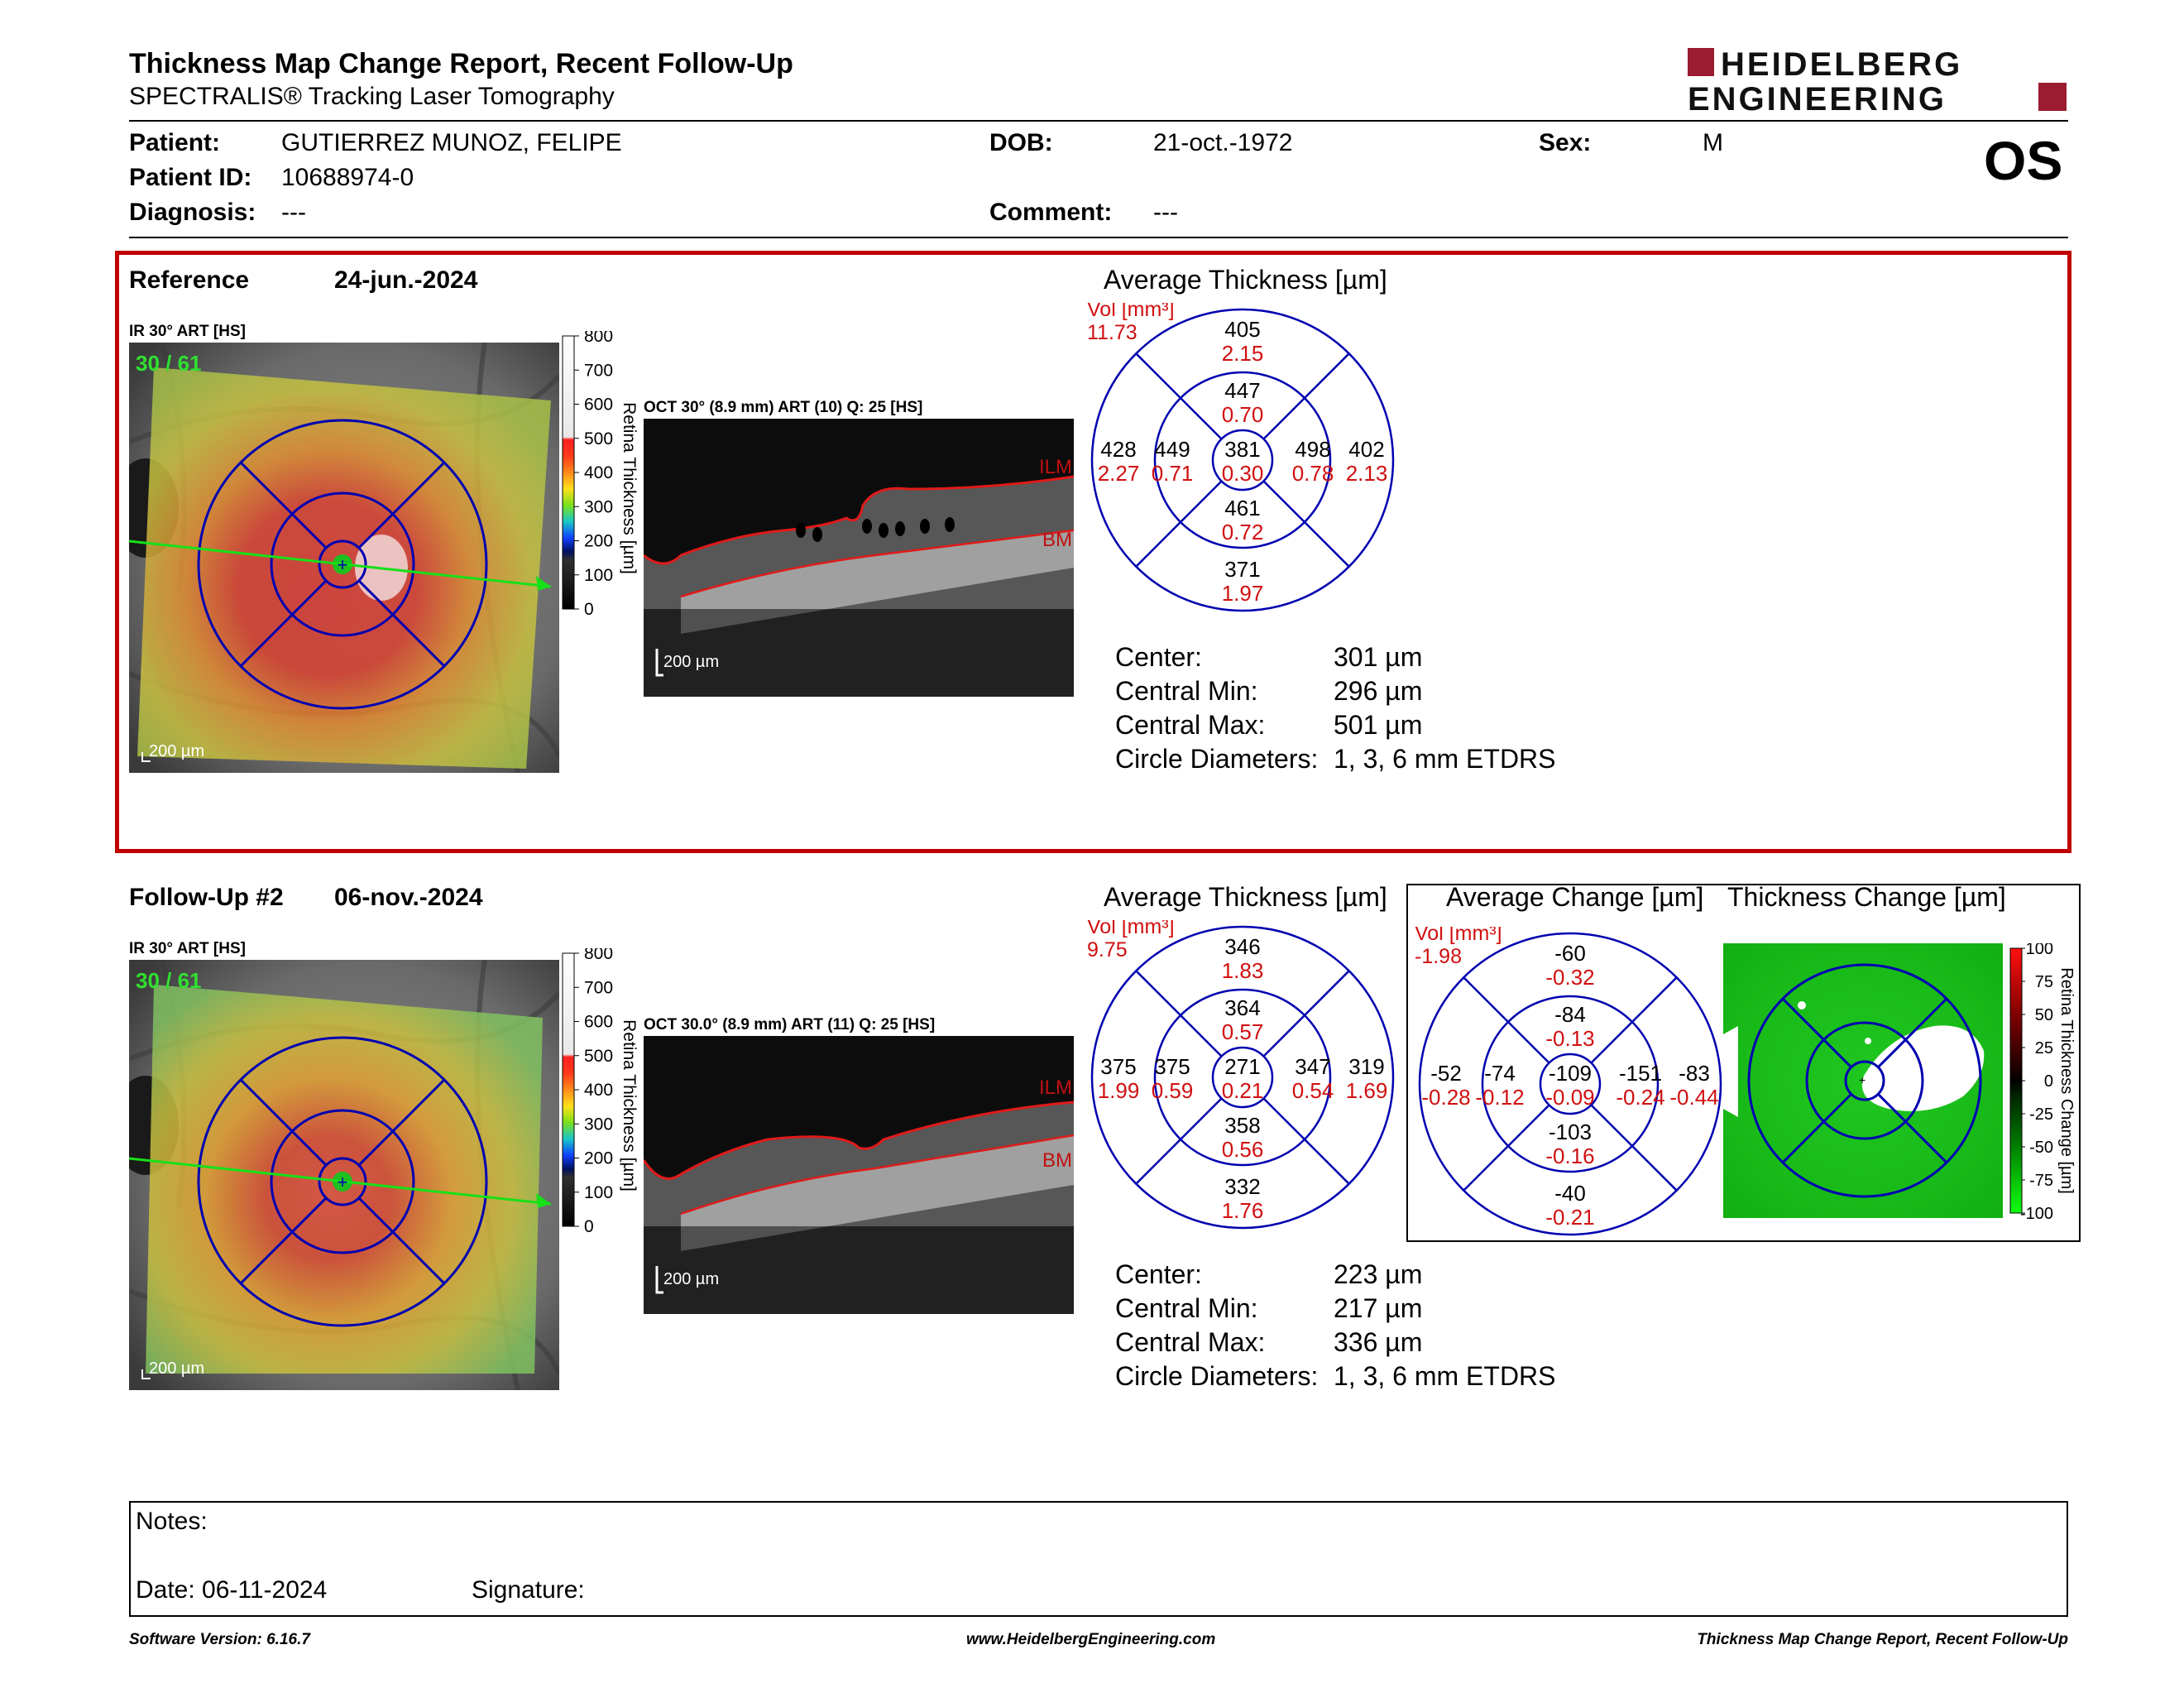 This screenshot has height=1688, width=2184. Describe the element at coordinates (1366, 1066) in the screenshot. I see `followup-outer_nas-thickness: 319` at that location.